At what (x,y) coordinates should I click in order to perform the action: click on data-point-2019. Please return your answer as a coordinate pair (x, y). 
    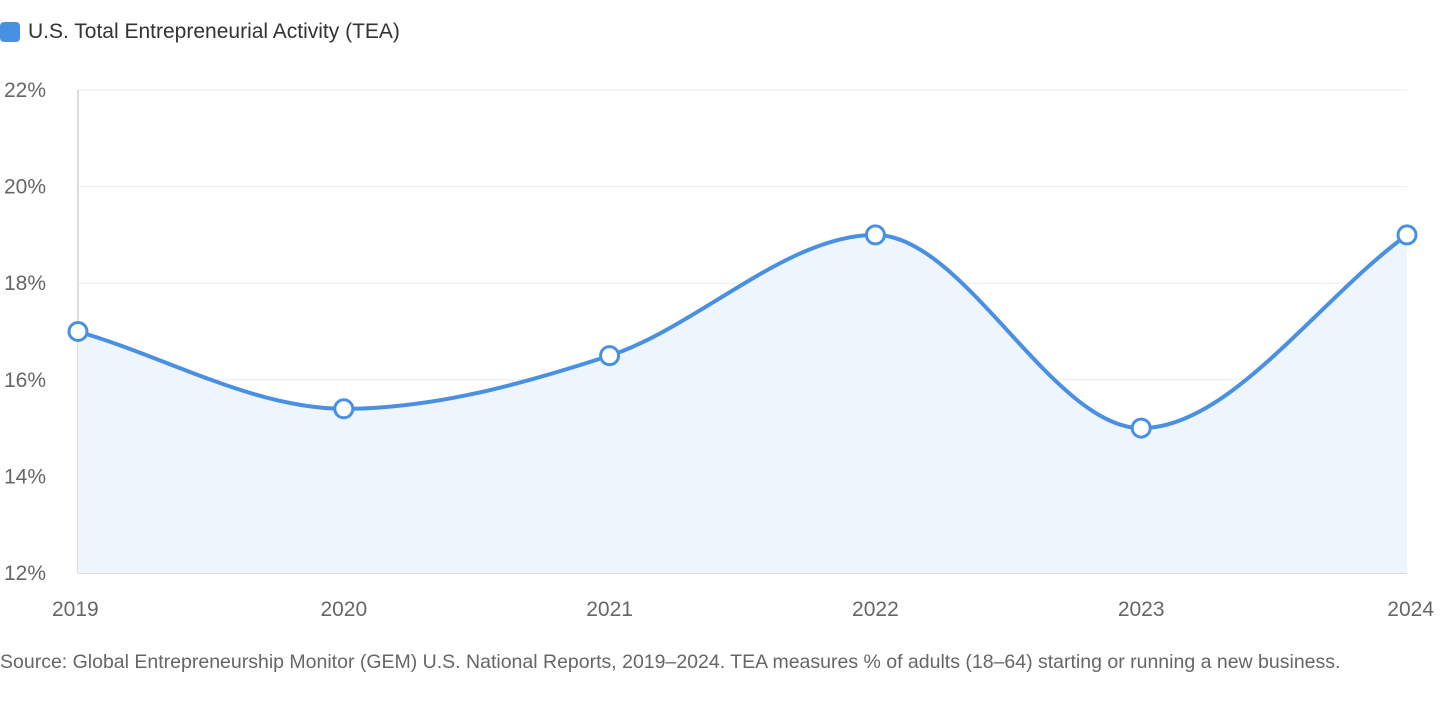
    Looking at the image, I should click on (78, 331).